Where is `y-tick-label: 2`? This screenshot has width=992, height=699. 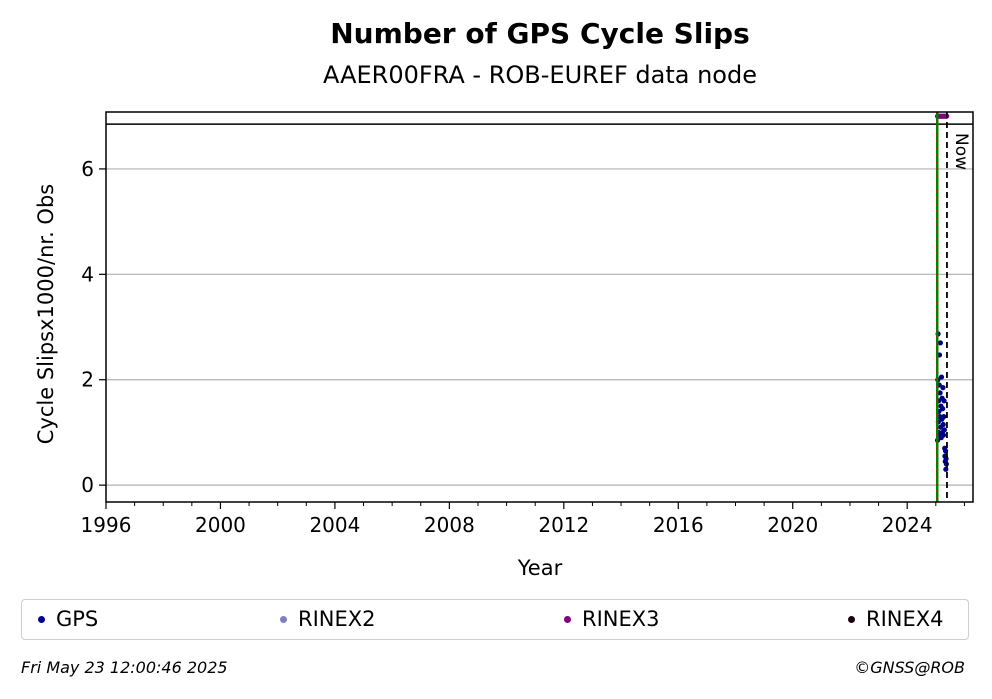
y-tick-label: 2 is located at coordinates (87, 380).